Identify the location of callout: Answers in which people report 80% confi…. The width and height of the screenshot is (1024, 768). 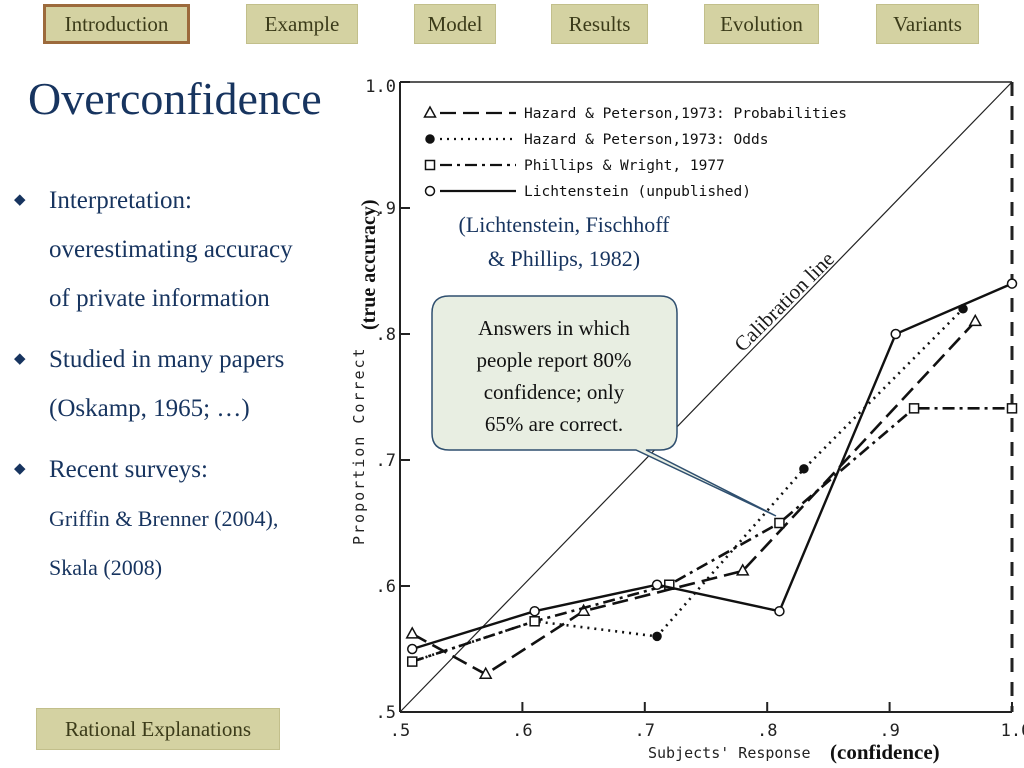
(604, 406).